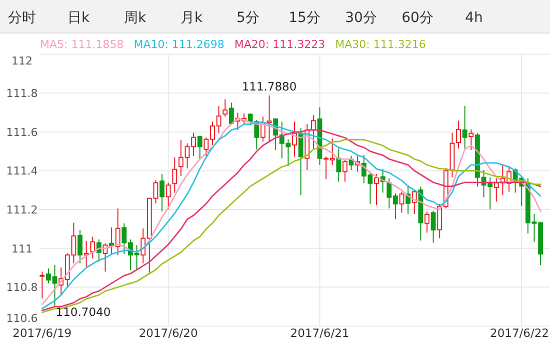  I want to click on y-tick-label: 111, so click(22, 249).